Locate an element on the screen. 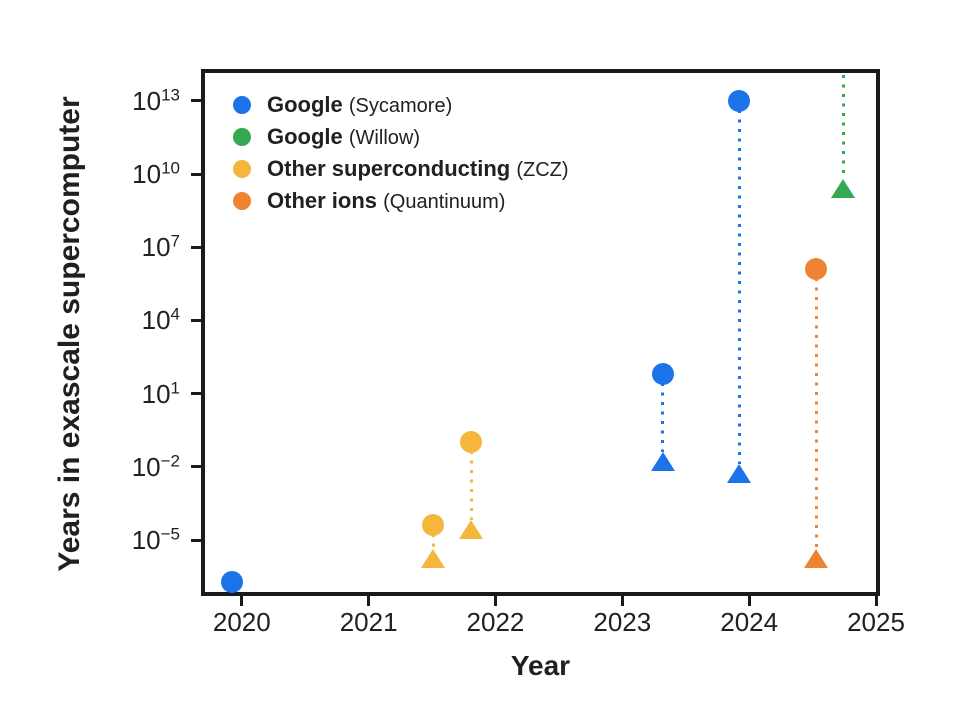  legend-label: Other superconducting (ZCZ) is located at coordinates (418, 169).